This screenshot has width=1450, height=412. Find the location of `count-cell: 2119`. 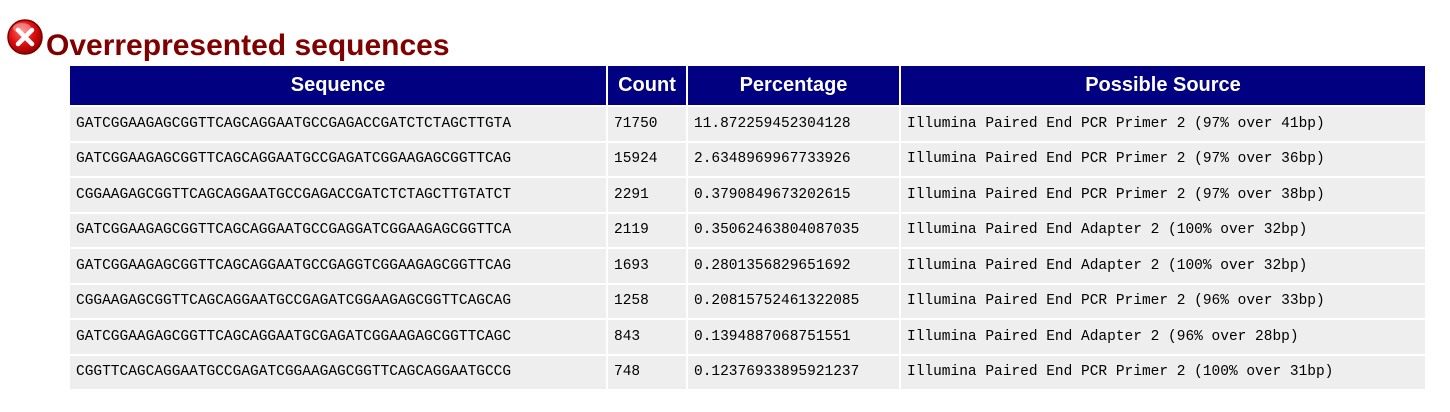

count-cell: 2119 is located at coordinates (647, 230).